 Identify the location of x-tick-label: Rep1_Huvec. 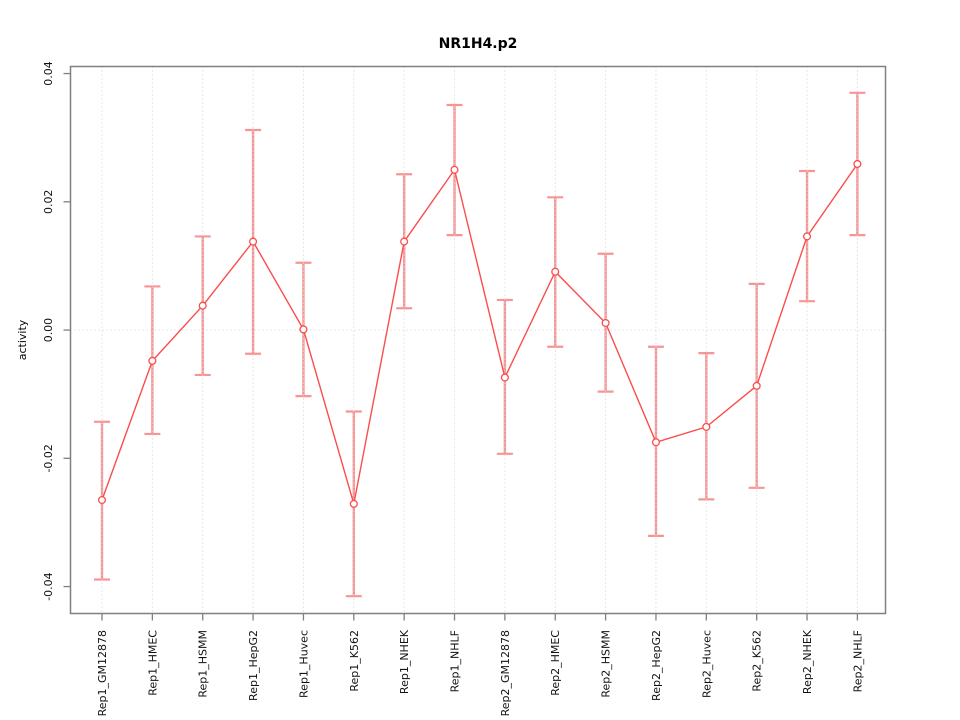
(303, 664).